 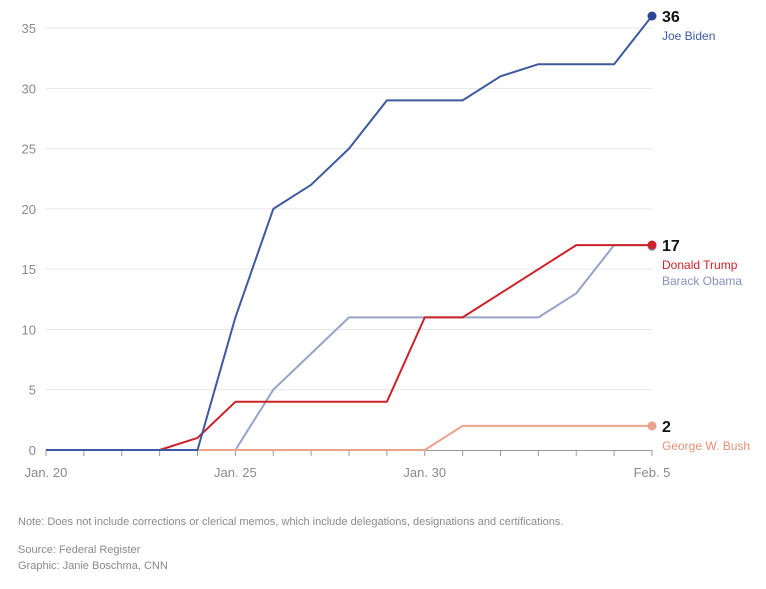 What do you see at coordinates (671, 246) in the screenshot?
I see `end-value-label: 17` at bounding box center [671, 246].